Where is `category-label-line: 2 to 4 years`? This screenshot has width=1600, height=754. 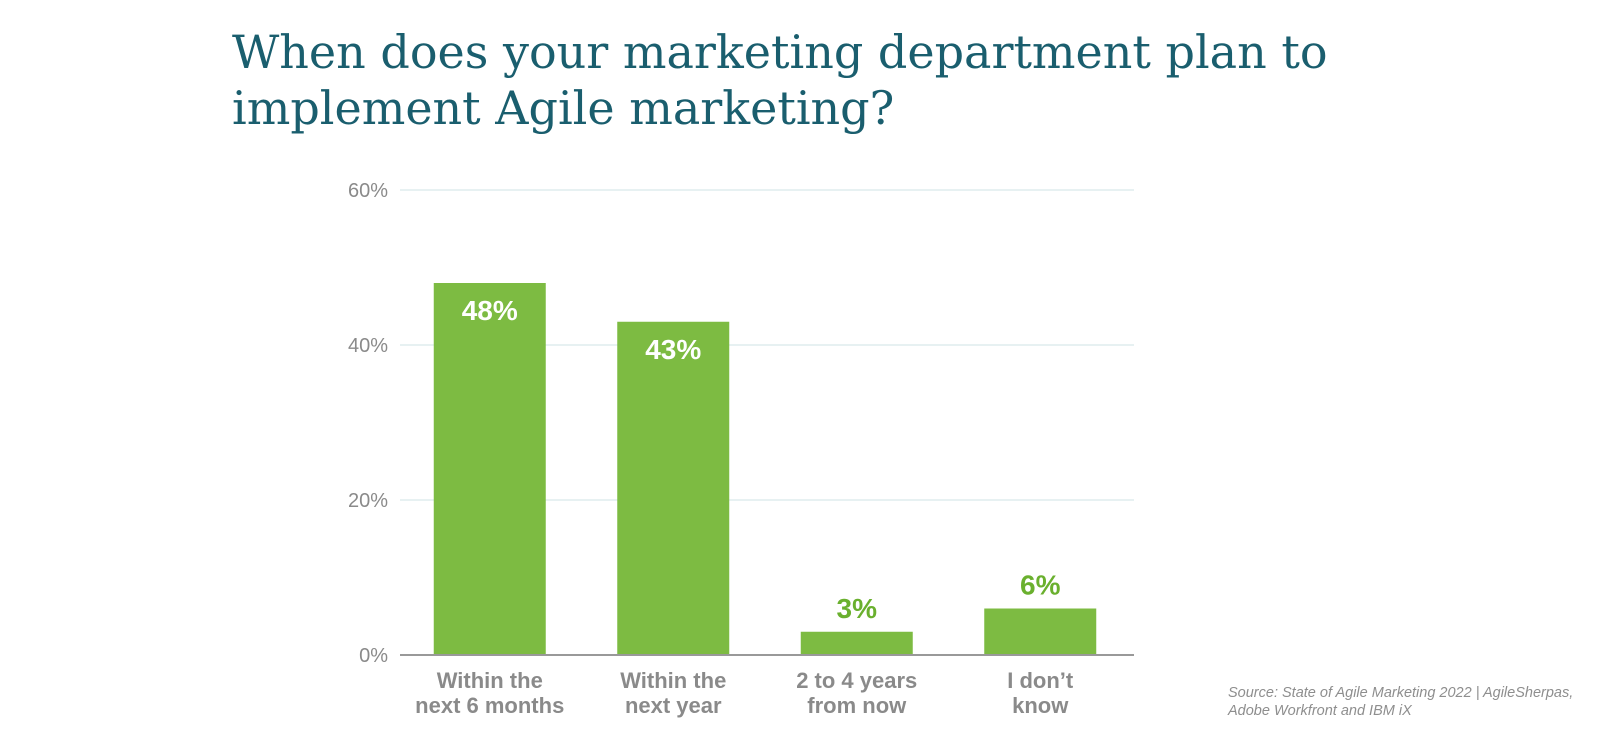
category-label-line: 2 to 4 years is located at coordinates (856, 680).